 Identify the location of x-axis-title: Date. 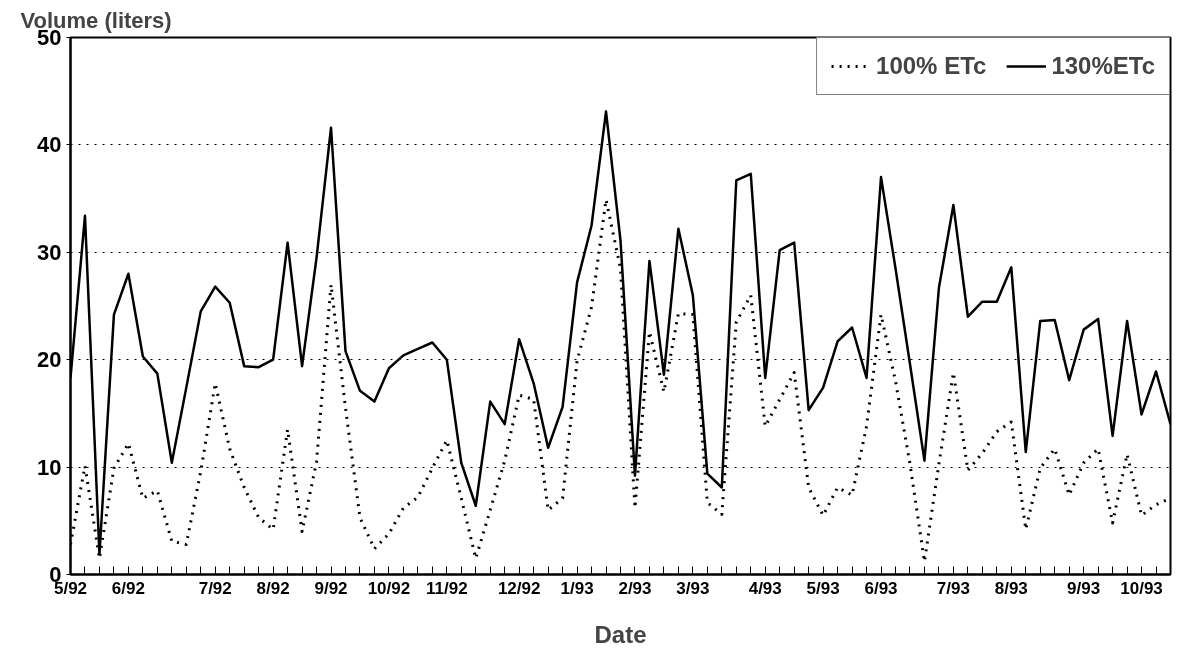
(620, 634).